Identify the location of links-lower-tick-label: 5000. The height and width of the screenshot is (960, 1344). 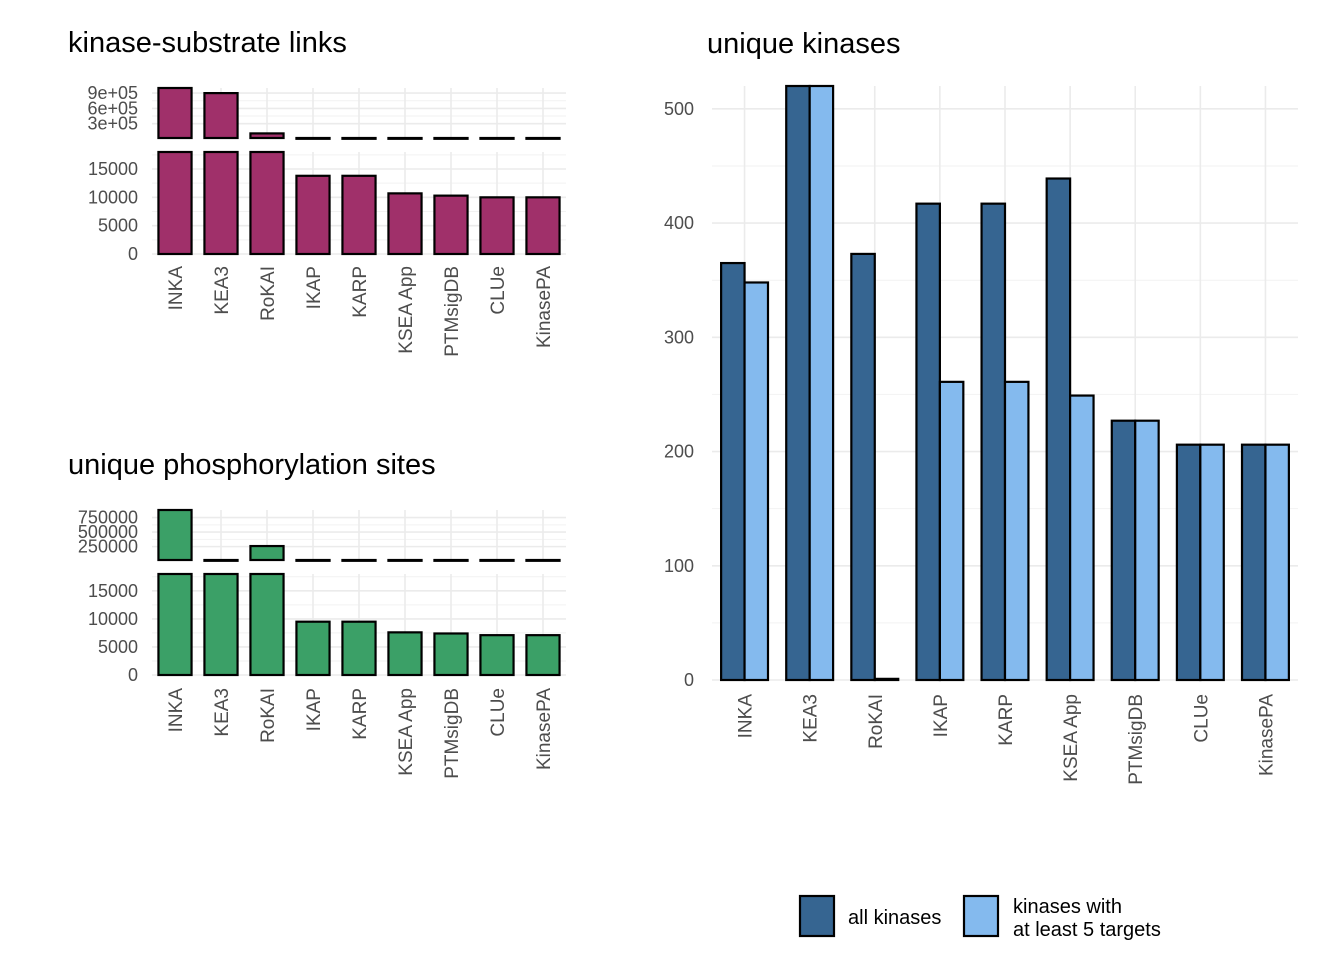
(118, 226).